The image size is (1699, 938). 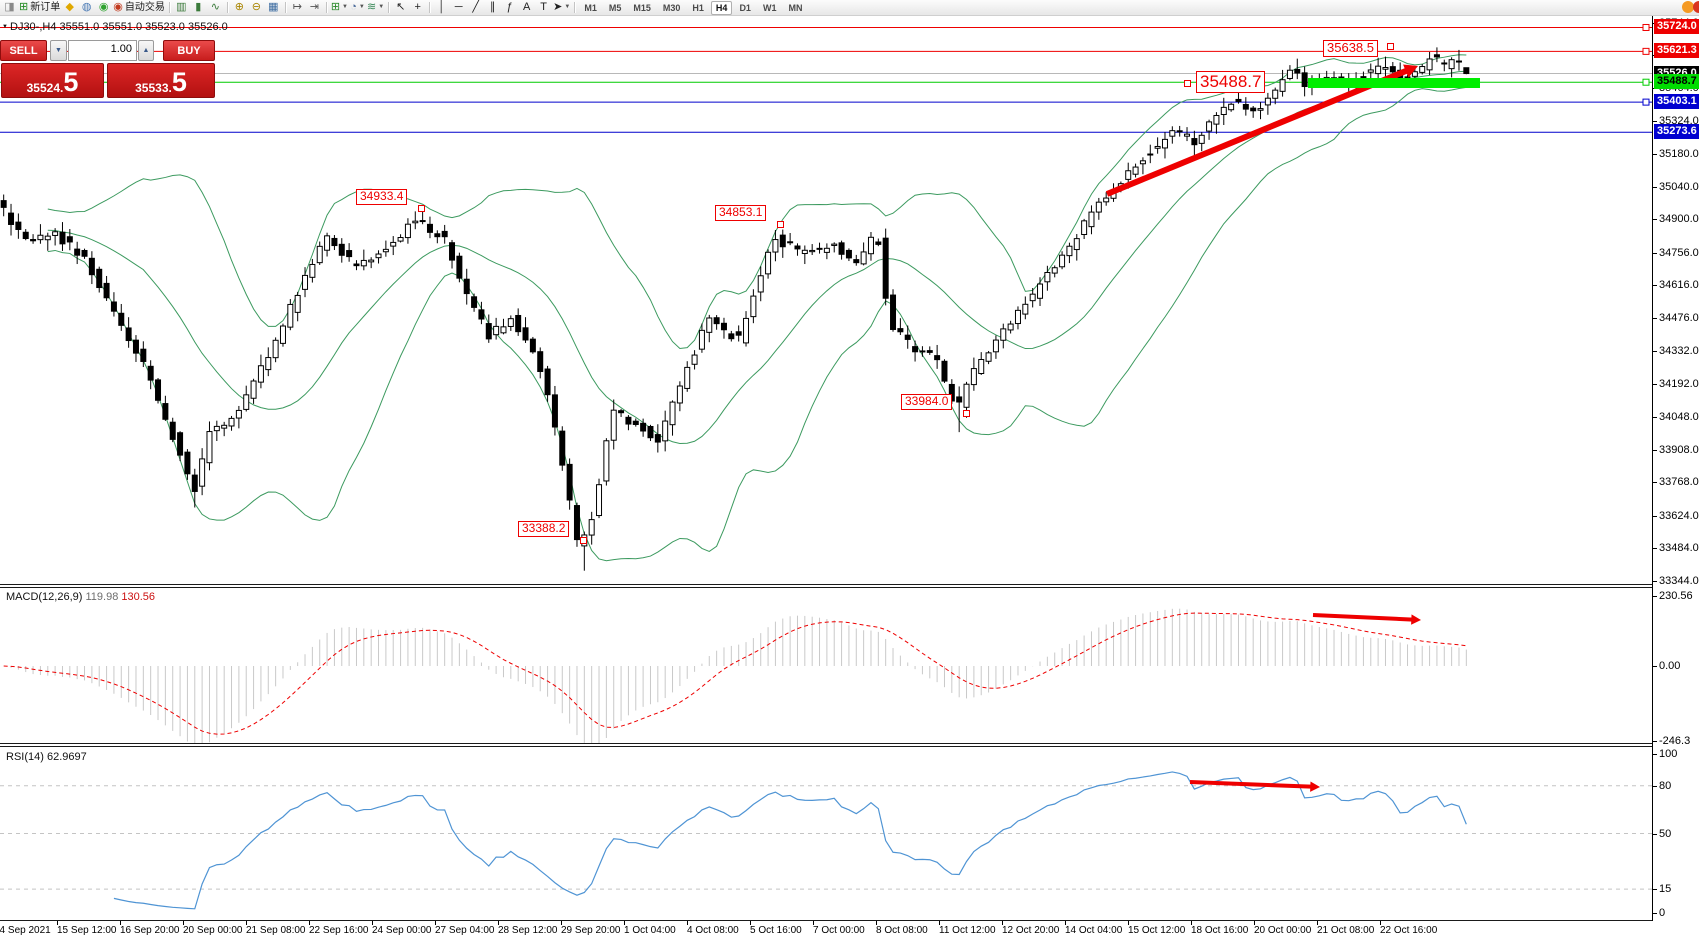 I want to click on price-label-object: 34933.4, so click(x=382, y=197).